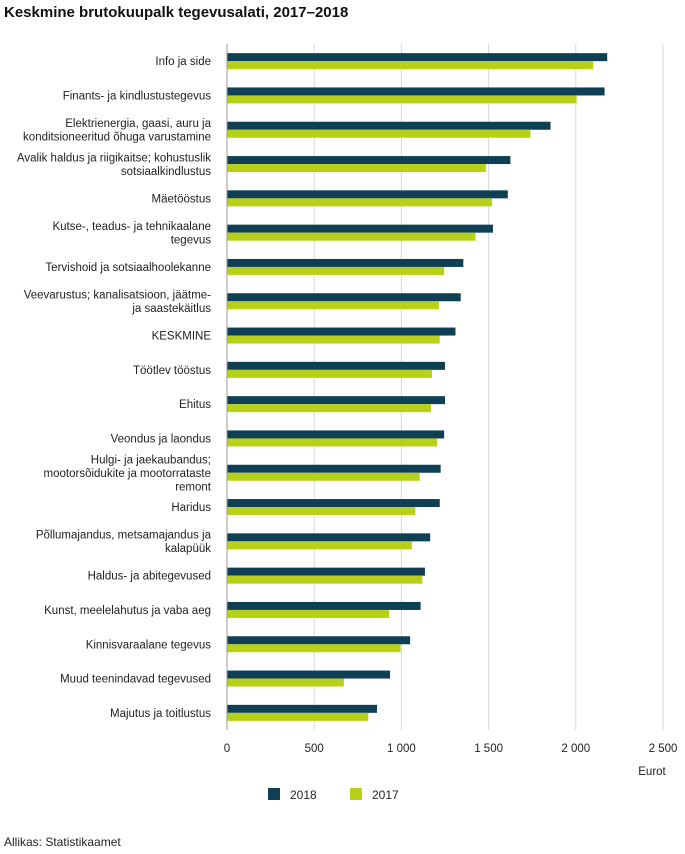  Describe the element at coordinates (401, 749) in the screenshot. I see `x-tick-label: 1 000` at that location.